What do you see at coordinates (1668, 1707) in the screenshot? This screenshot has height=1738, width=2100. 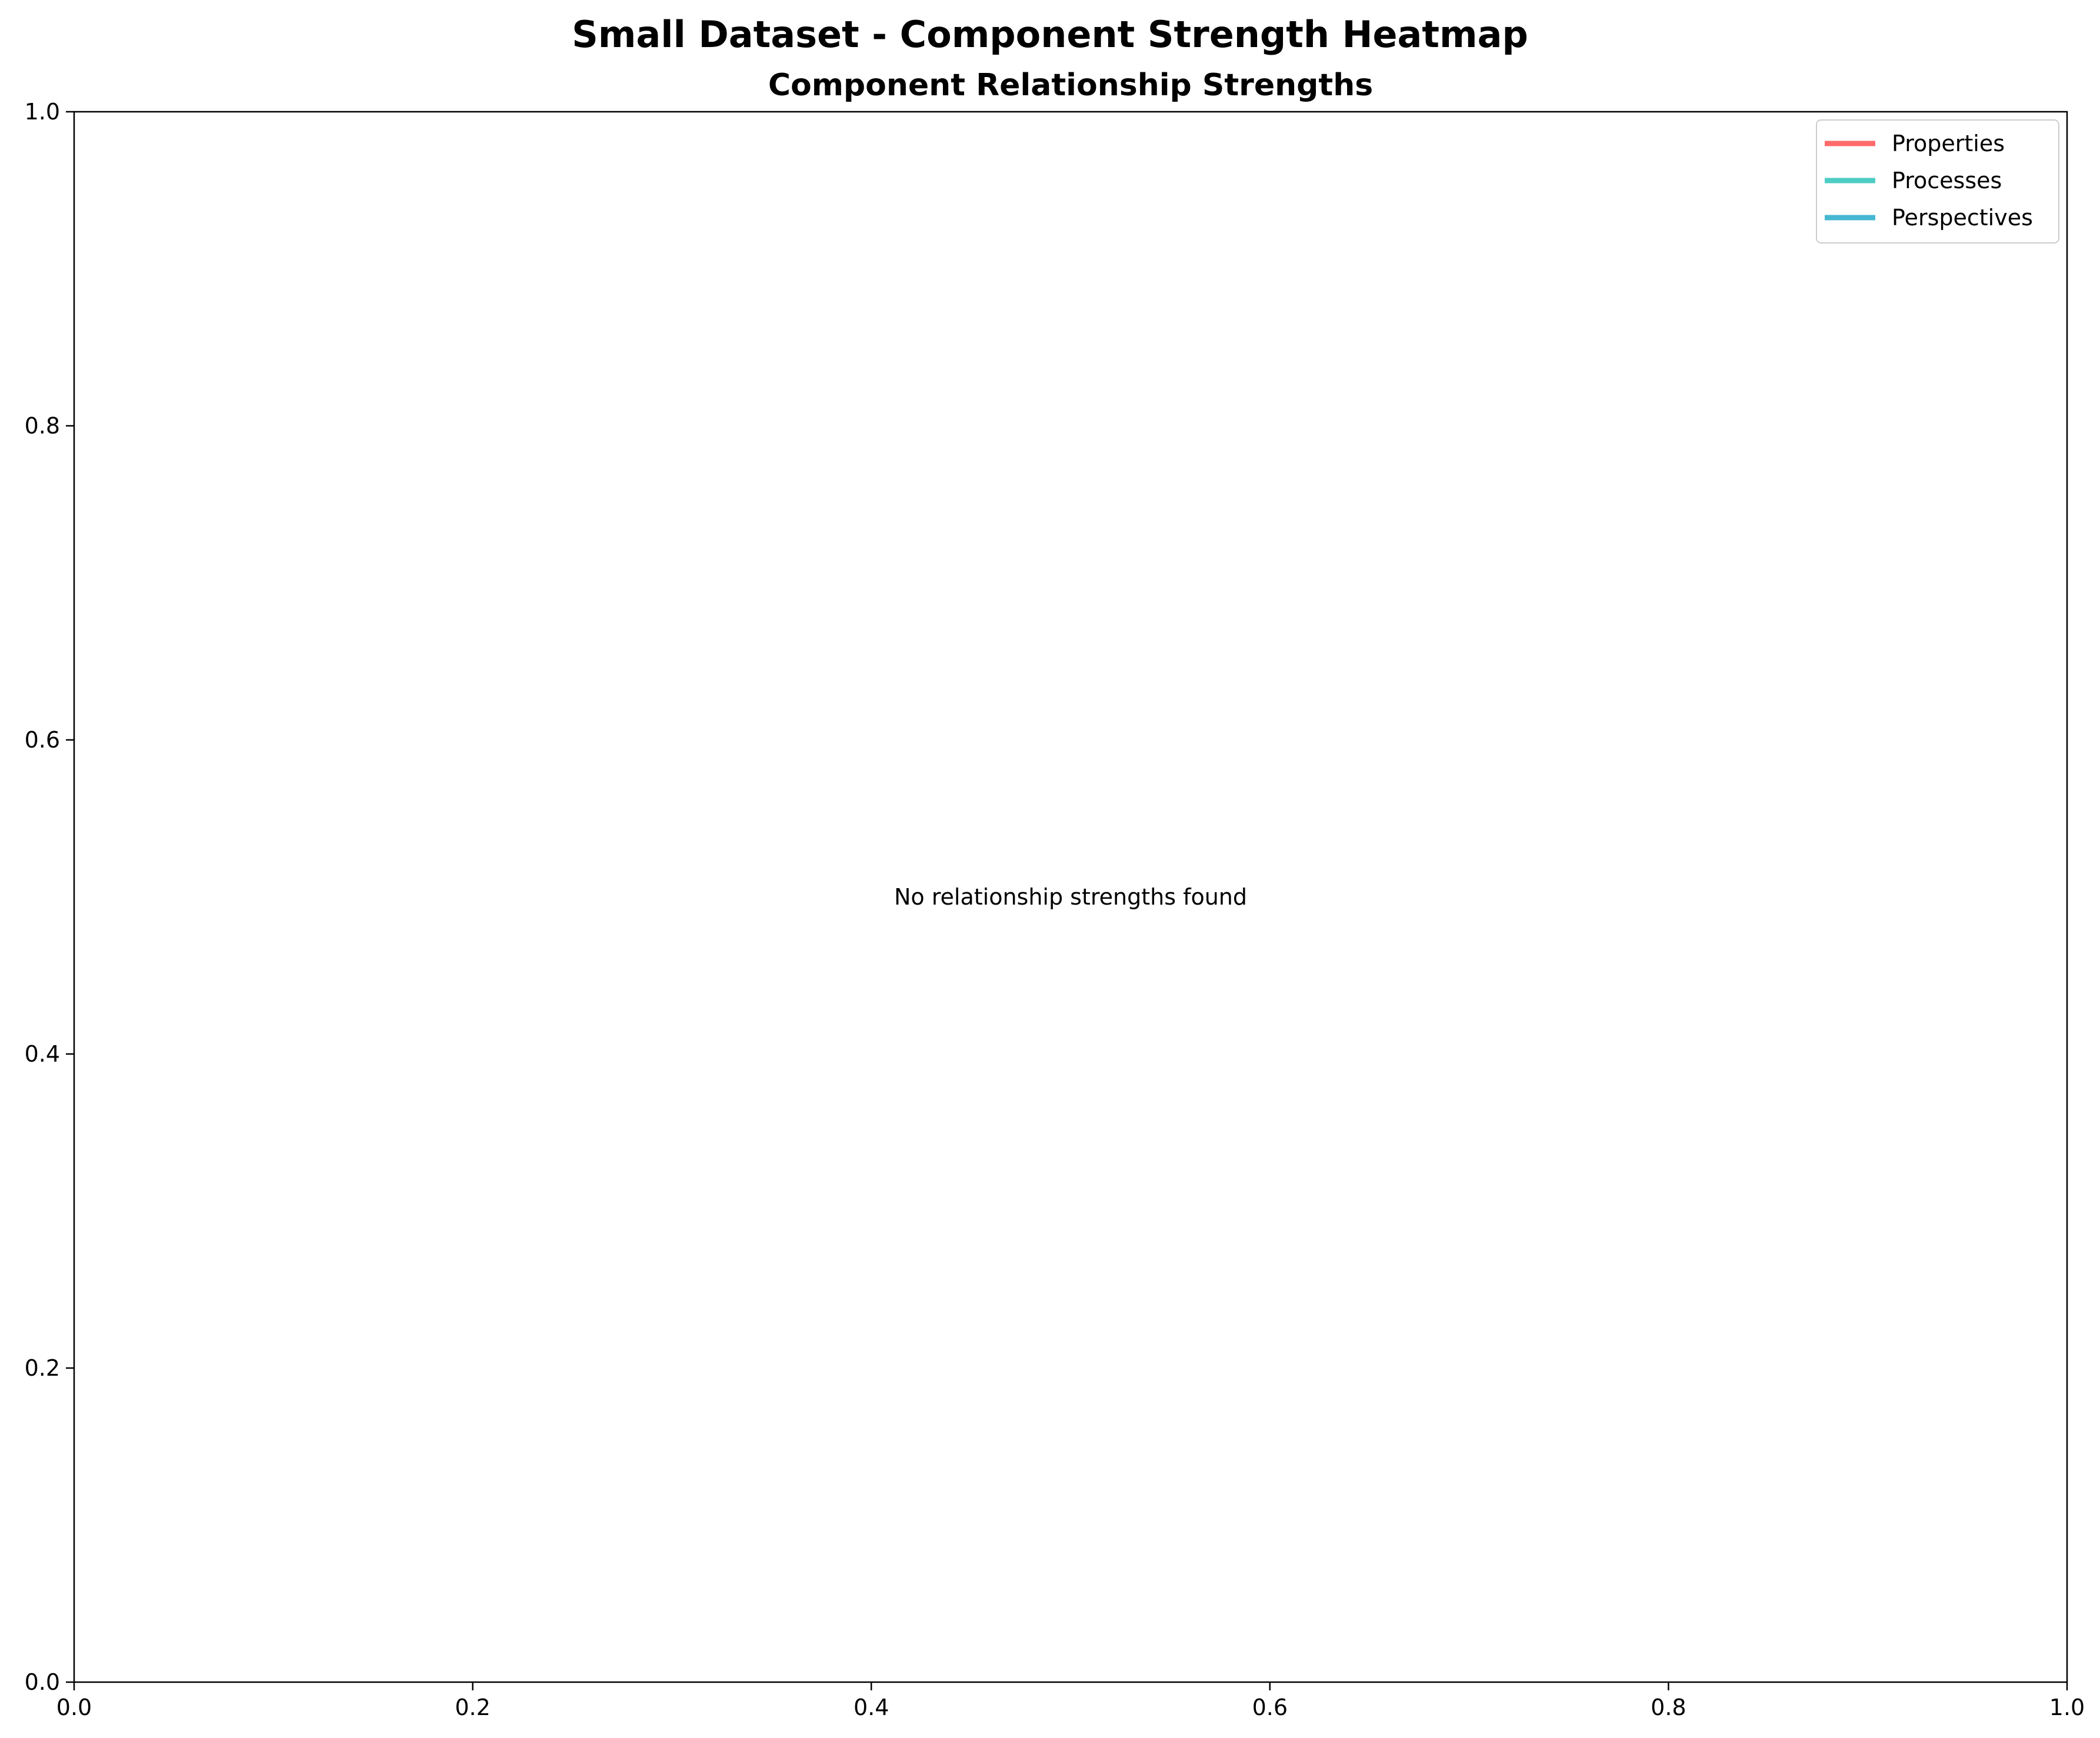 I see `x-tick-label: 0.8` at bounding box center [1668, 1707].